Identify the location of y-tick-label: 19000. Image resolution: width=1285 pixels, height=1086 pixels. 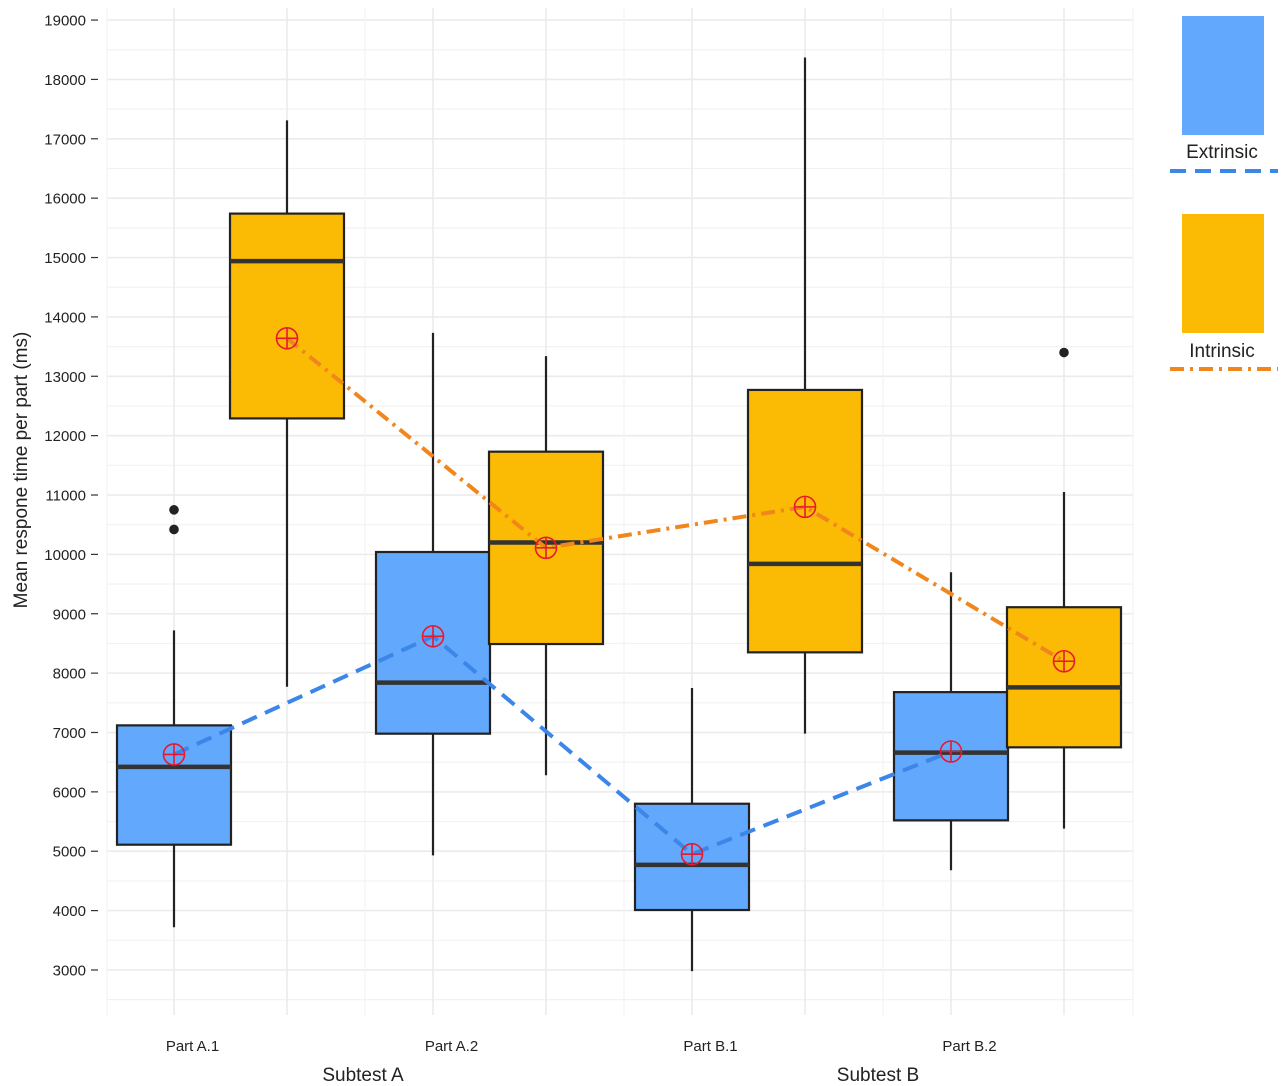
(65, 21).